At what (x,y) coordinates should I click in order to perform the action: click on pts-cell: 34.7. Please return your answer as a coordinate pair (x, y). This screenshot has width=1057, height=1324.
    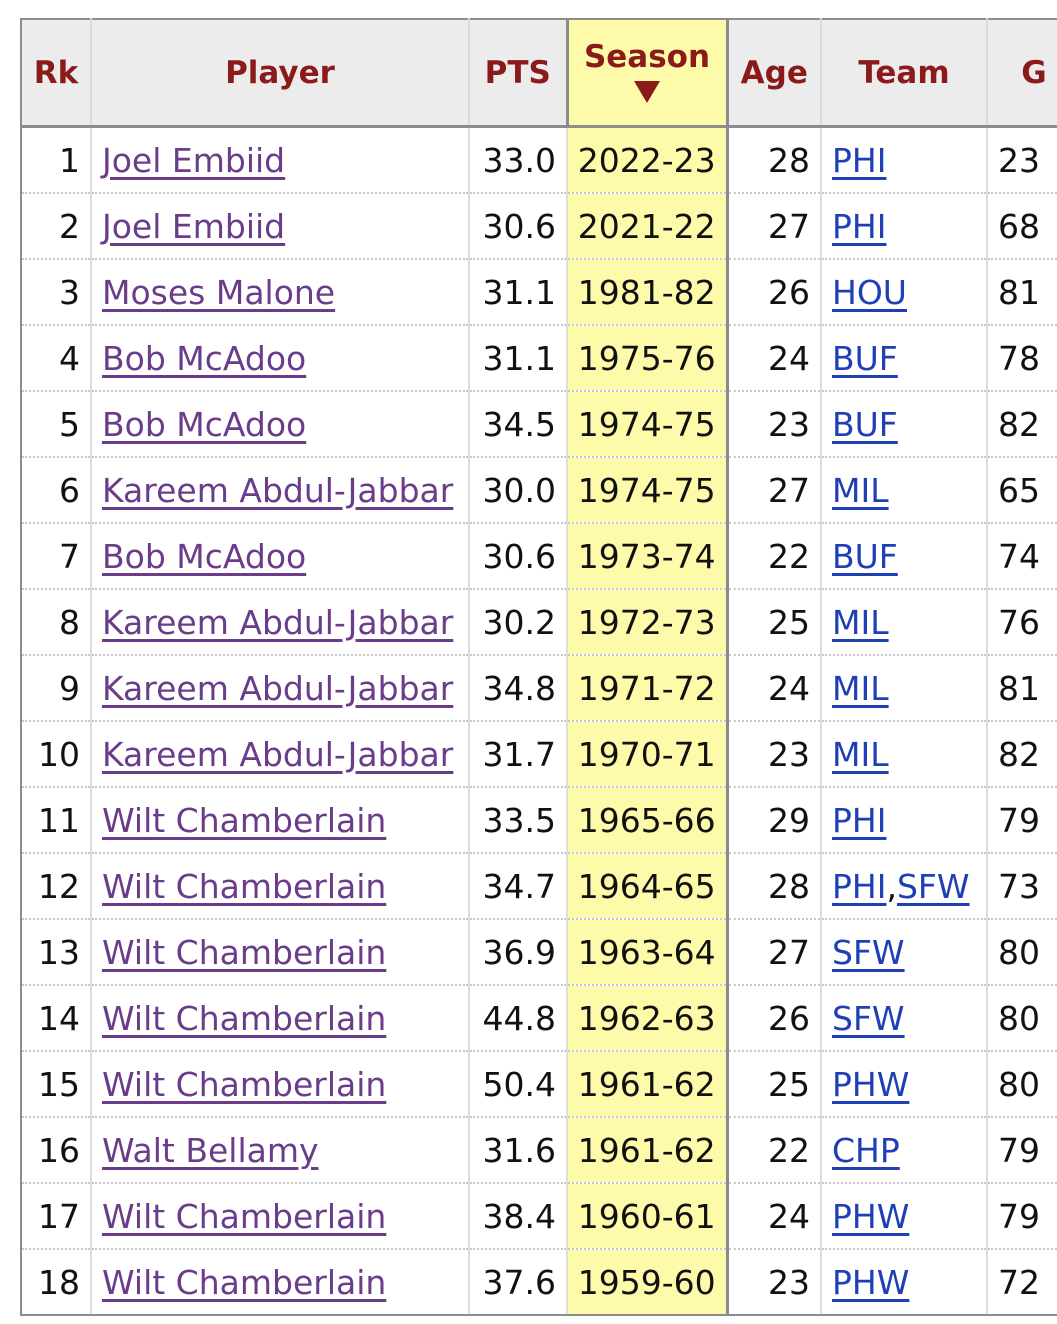
    Looking at the image, I should click on (518, 886).